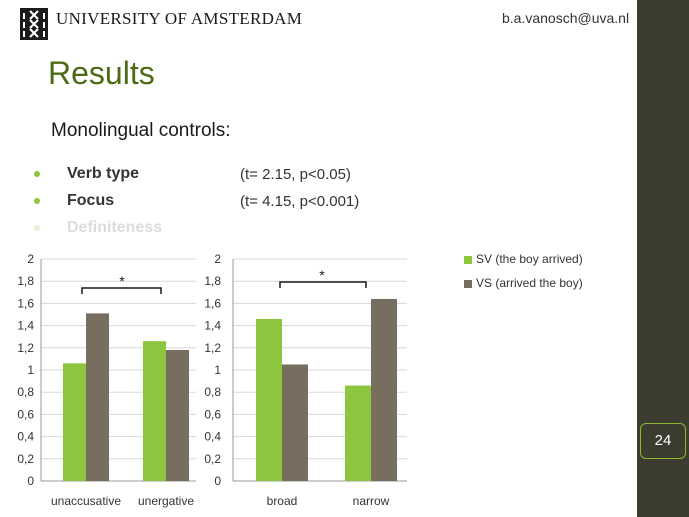  What do you see at coordinates (529, 283) in the screenshot?
I see `legend-label-vs: VS (arrived the boy)` at bounding box center [529, 283].